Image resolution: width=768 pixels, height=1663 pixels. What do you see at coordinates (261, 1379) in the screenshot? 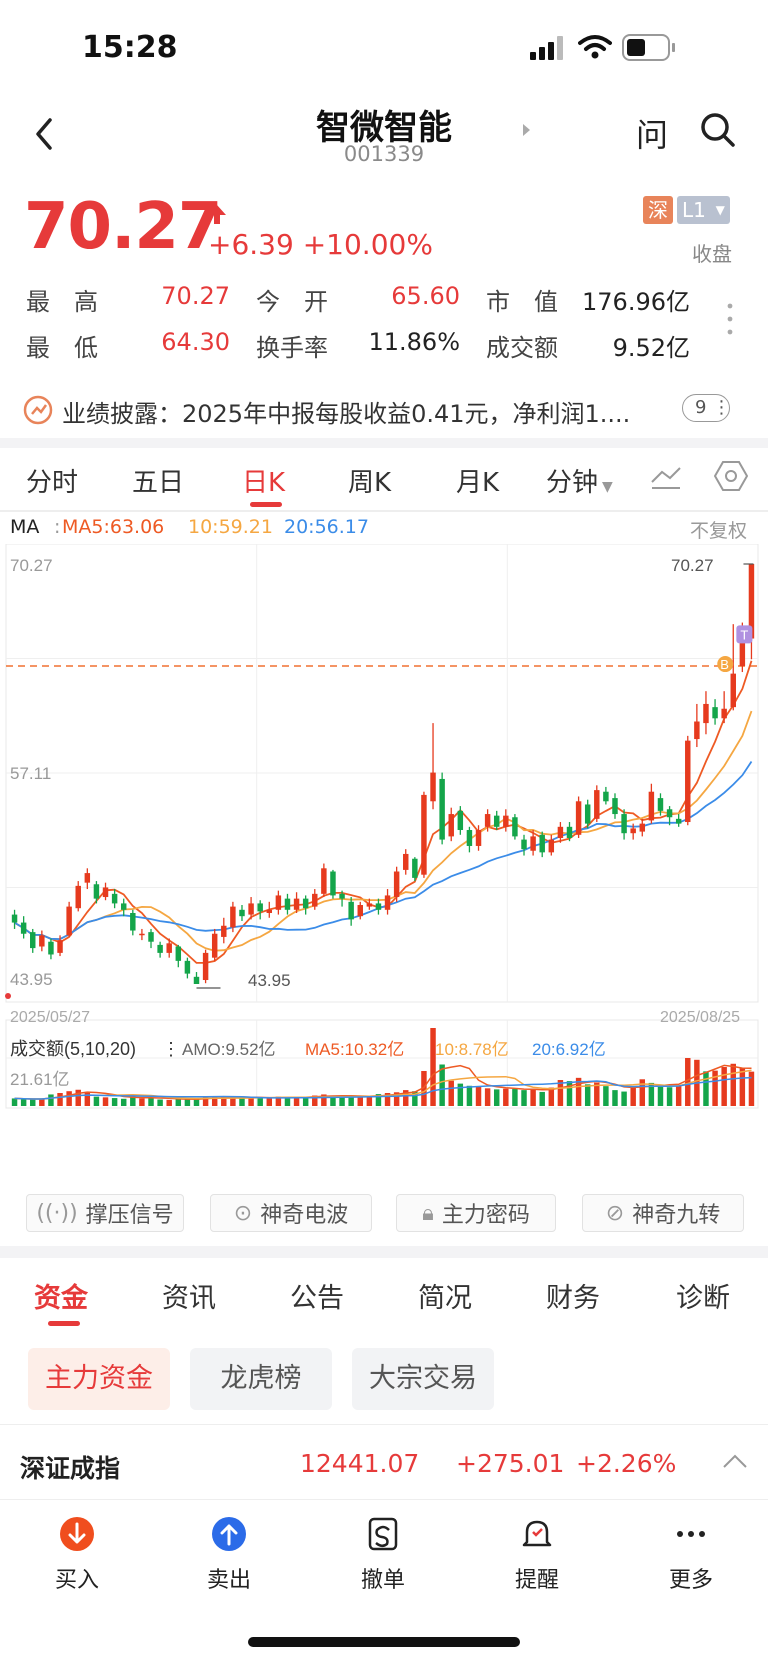
I see `subtab-dragon-tiger: 龙虎榜` at bounding box center [261, 1379].